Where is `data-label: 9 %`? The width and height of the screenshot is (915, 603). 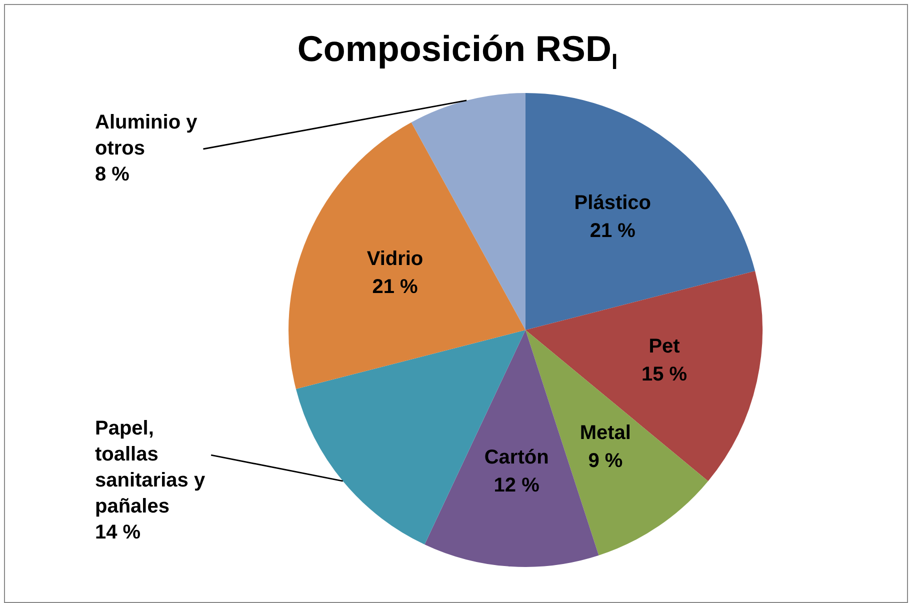 data-label: 9 % is located at coordinates (605, 461).